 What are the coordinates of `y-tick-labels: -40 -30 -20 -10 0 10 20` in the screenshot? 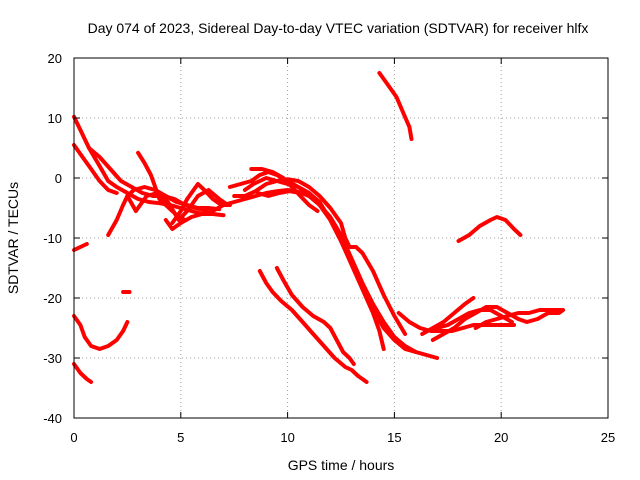 It's located at (52, 238).